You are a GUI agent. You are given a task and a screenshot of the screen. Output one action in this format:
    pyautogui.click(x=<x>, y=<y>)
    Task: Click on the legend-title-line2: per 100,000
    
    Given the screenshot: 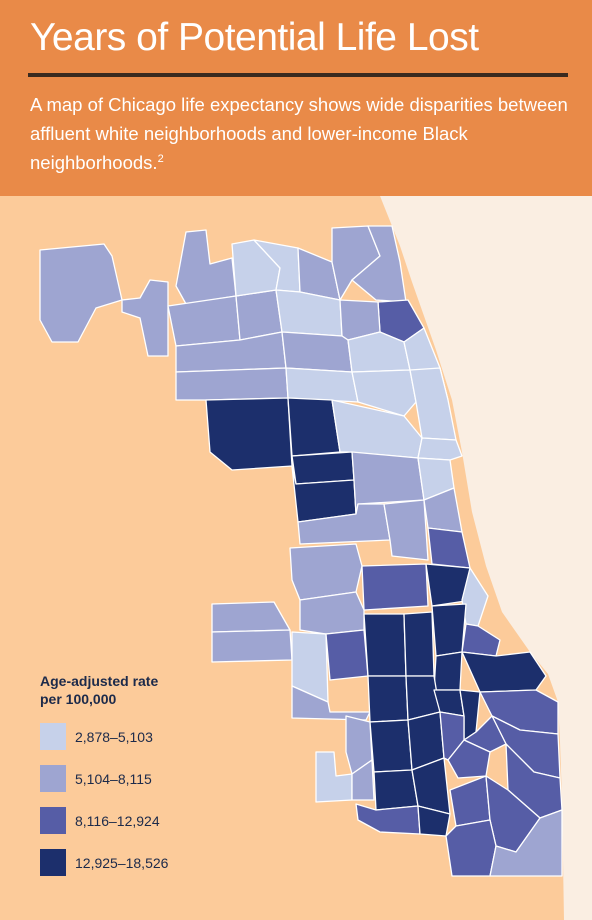 What is the action you would take?
    pyautogui.click(x=78, y=699)
    